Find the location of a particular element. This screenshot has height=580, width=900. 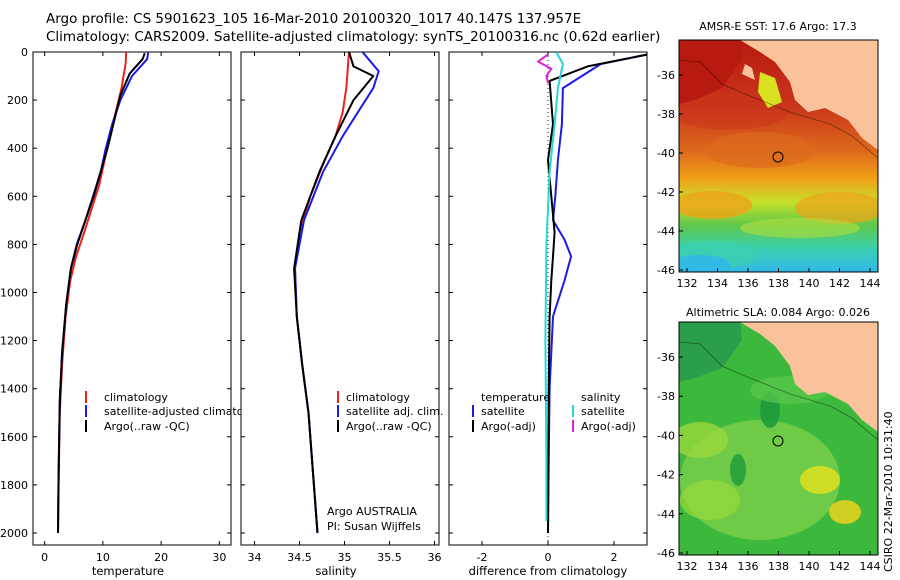

sst-map-lon-label: 142 is located at coordinates (839, 283).